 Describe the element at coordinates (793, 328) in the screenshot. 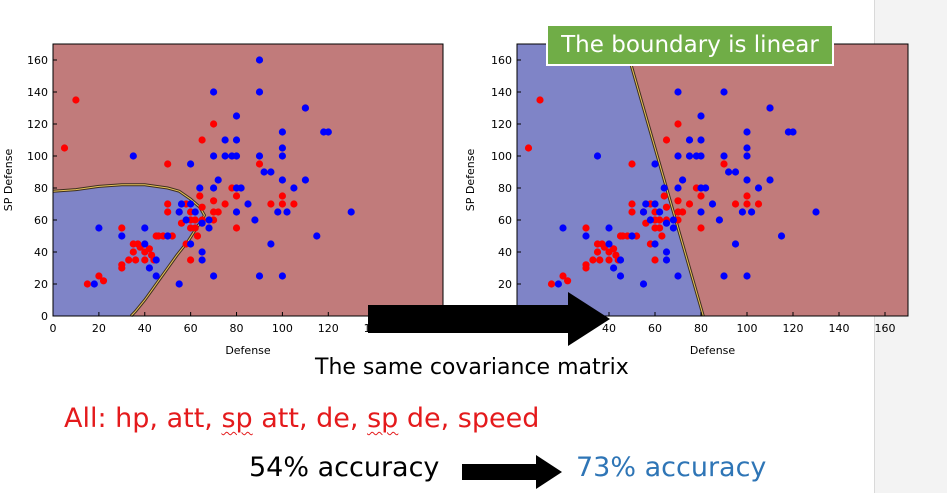

I see `x-tick-label: 120` at that location.